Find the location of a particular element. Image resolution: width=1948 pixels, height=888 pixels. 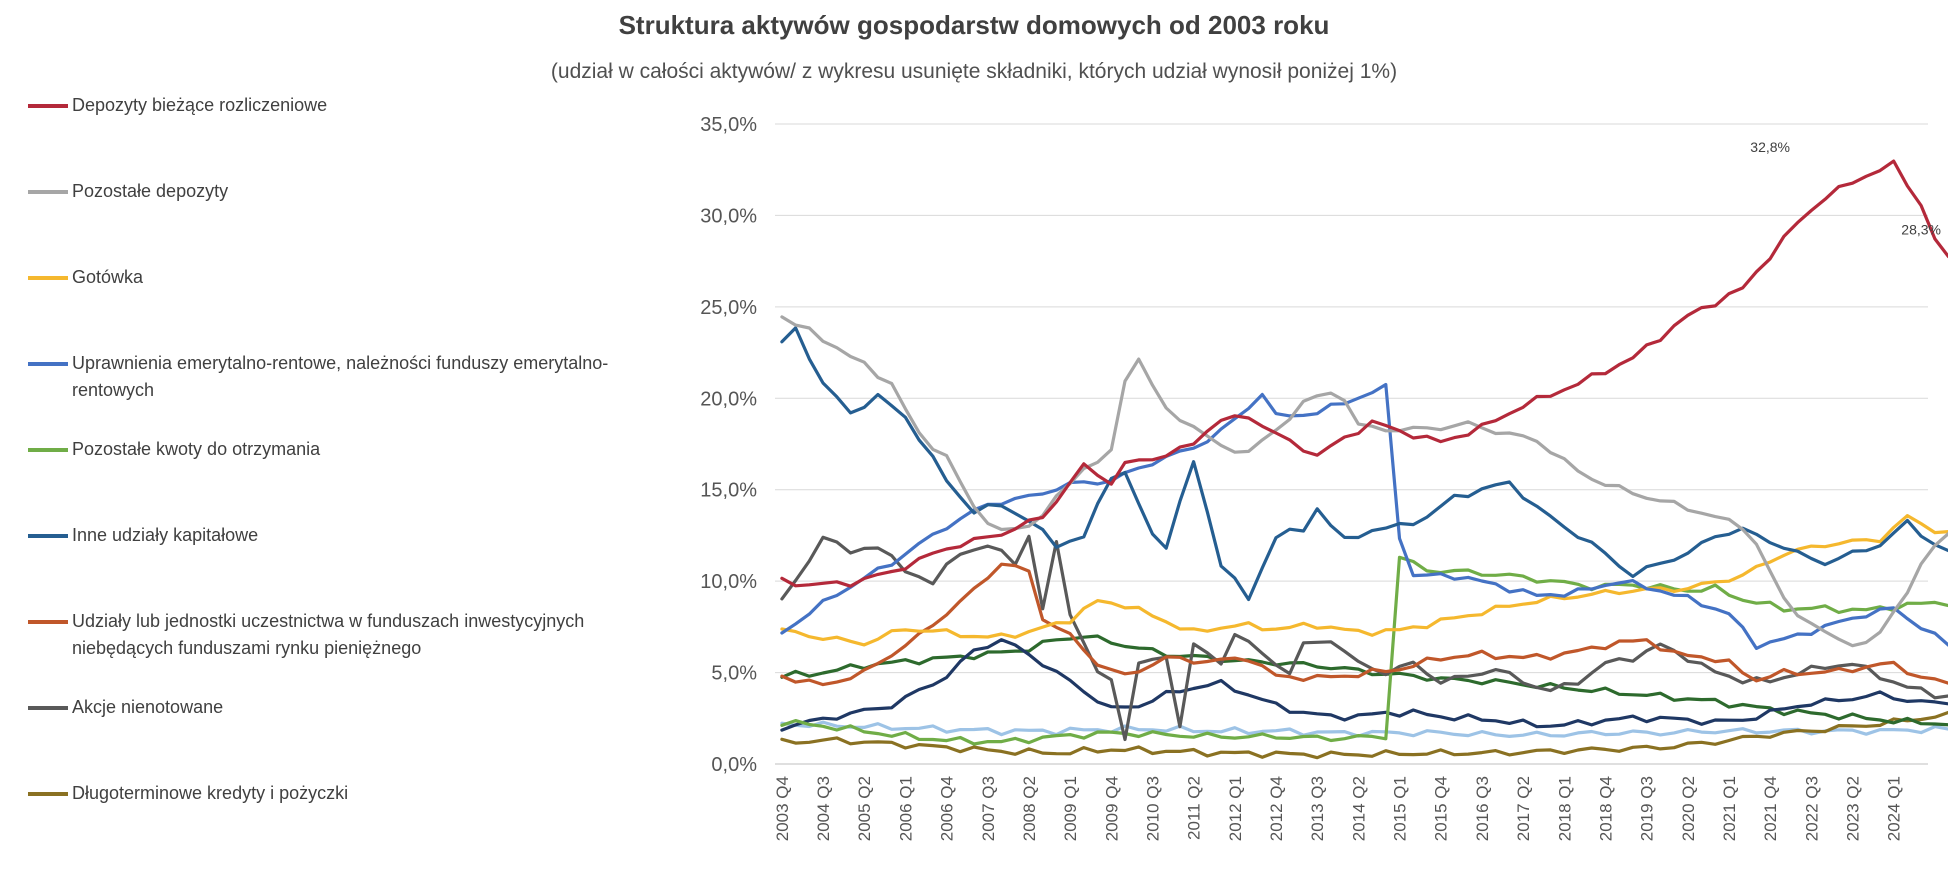

legend-item: Pozostałe kwoty do otrzymania is located at coordinates (355, 449).